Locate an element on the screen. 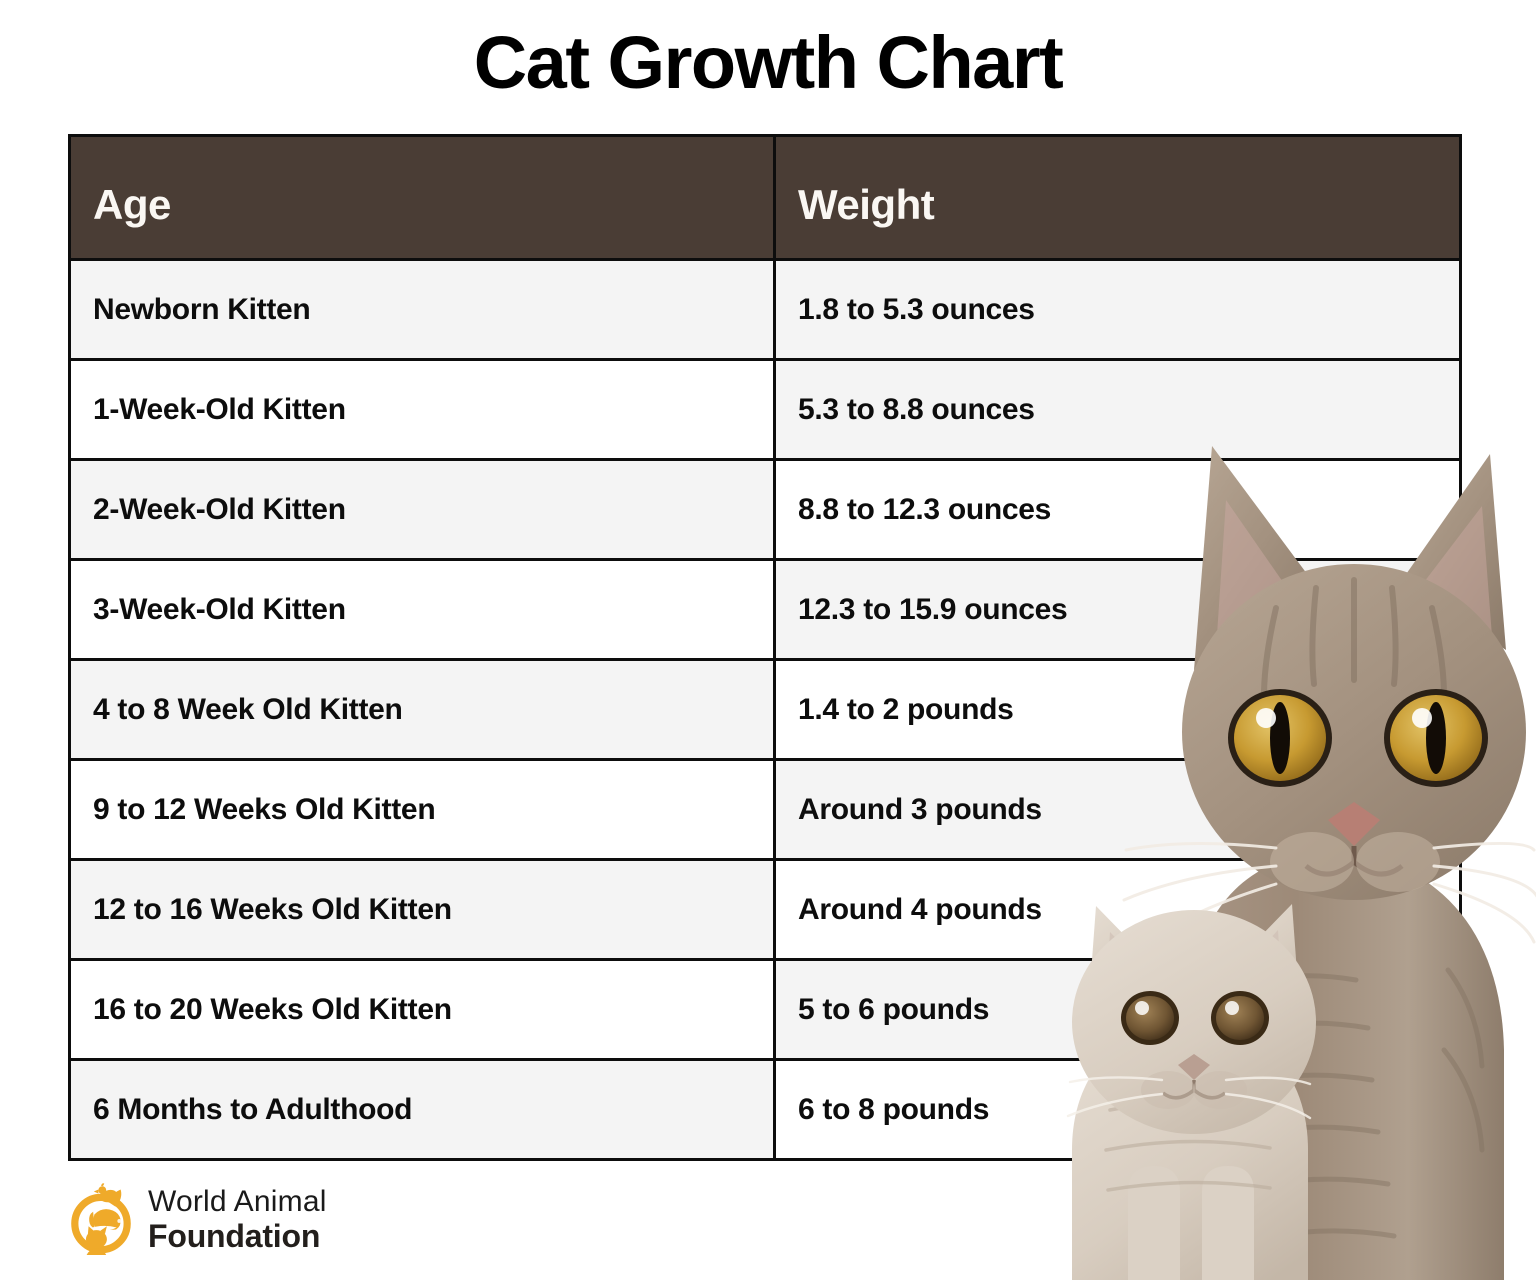 This screenshot has width=1536, height=1280. world-animal-foundation-logo: World Animal Foundation is located at coordinates (197, 1219).